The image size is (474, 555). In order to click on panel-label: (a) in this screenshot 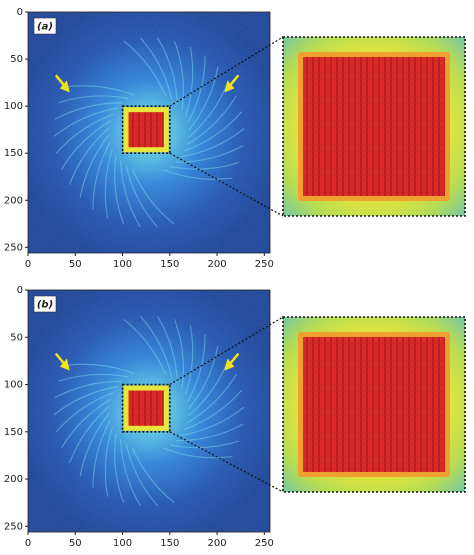, I will do `click(45, 27)`.